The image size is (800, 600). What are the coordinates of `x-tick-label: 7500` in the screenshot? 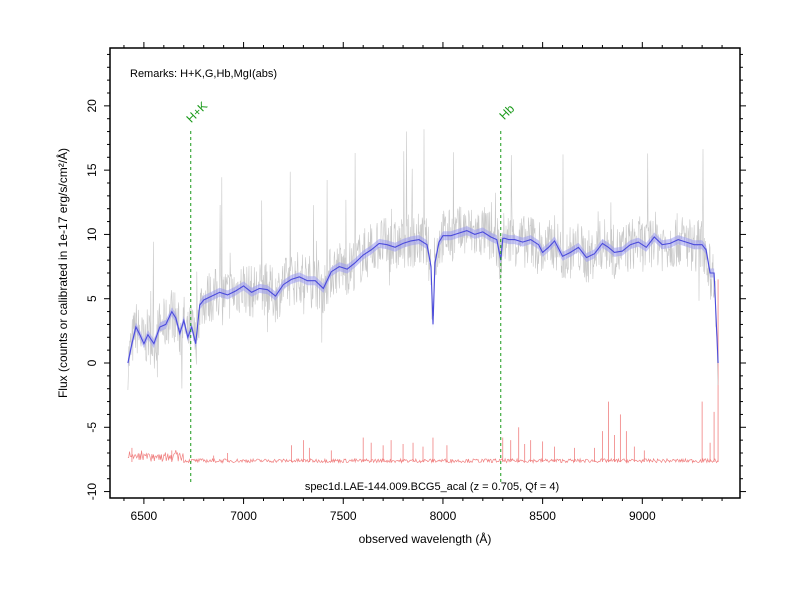 It's located at (343, 516).